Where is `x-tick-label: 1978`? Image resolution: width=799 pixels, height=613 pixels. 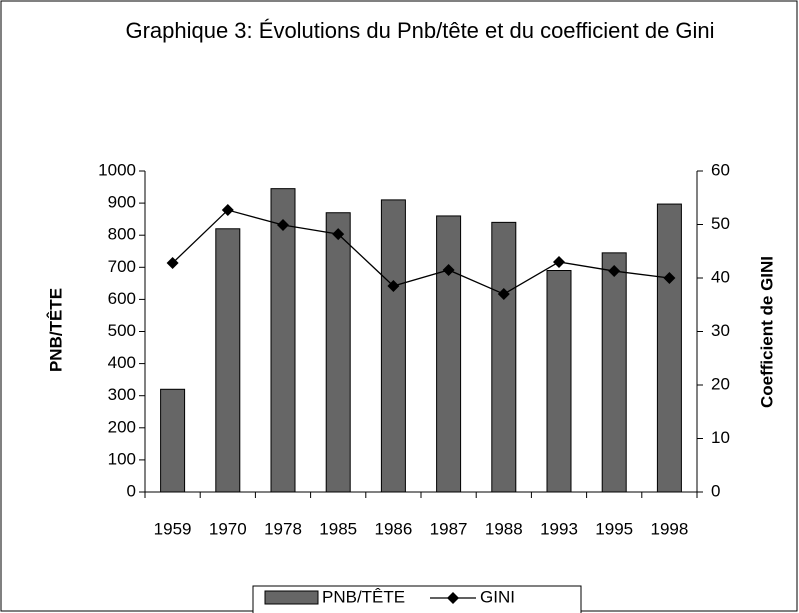 x-tick-label: 1978 is located at coordinates (283, 528).